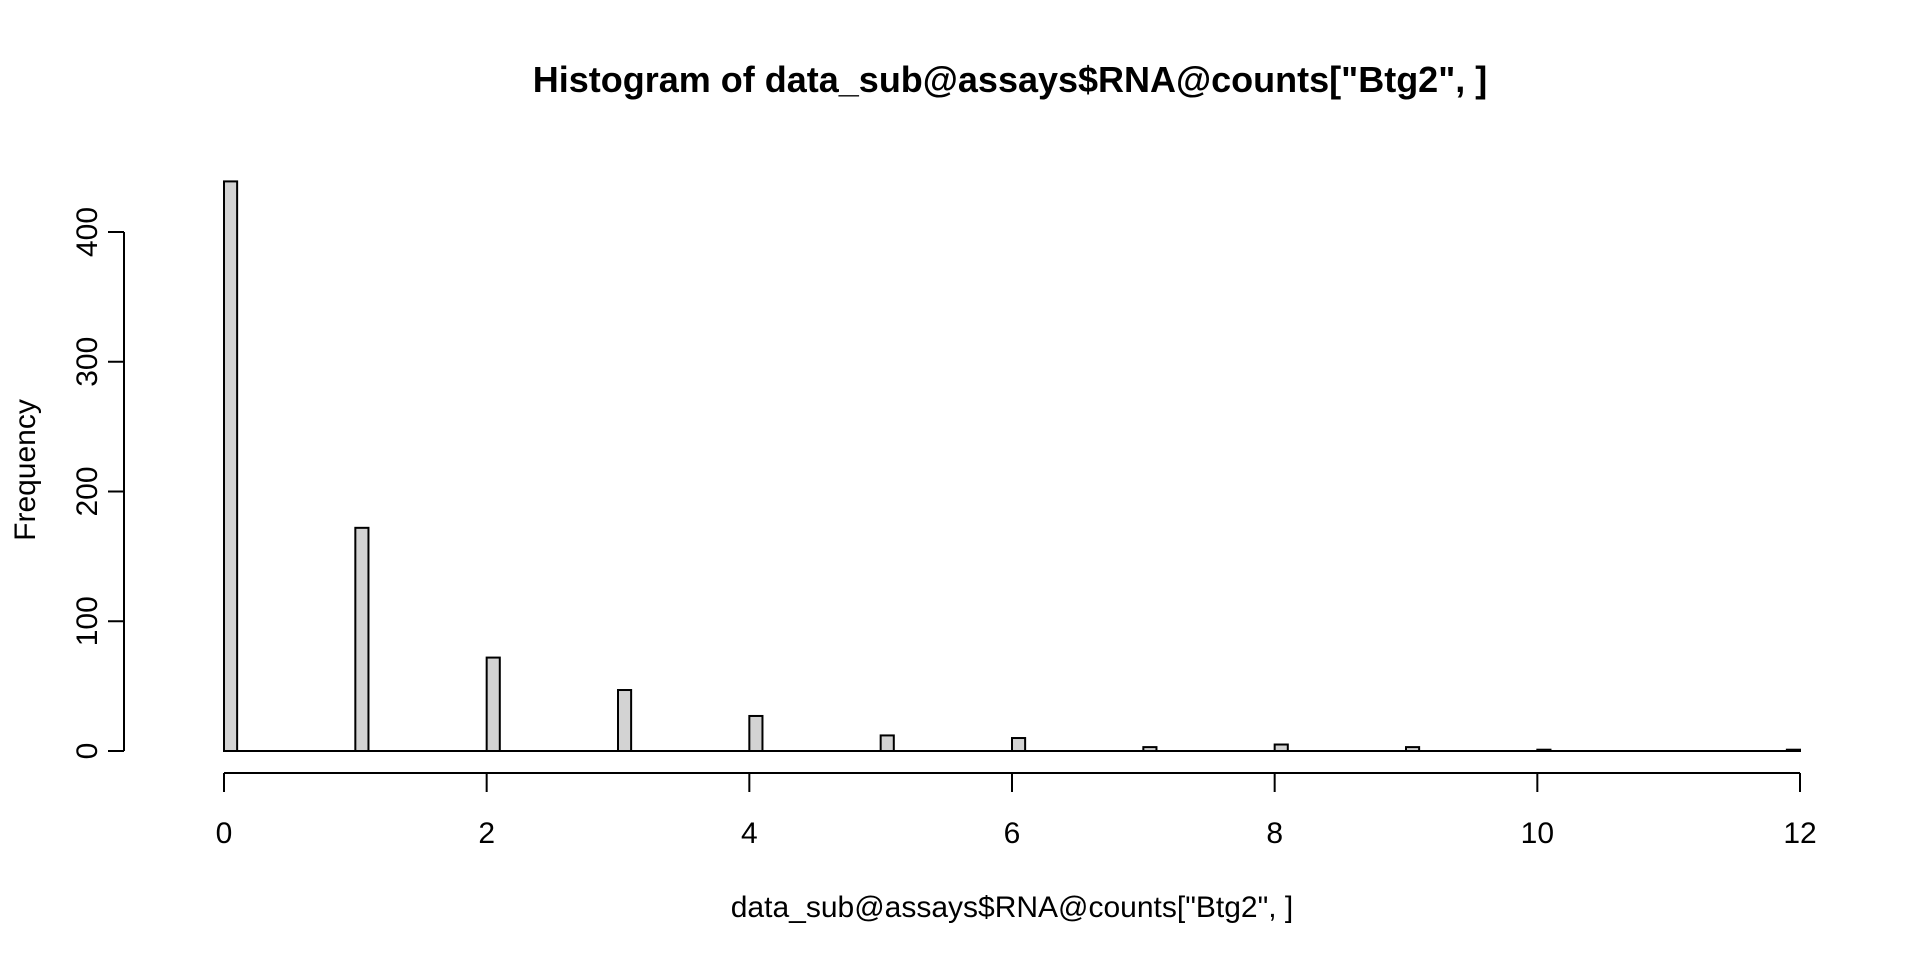 Image resolution: width=1920 pixels, height=960 pixels. What do you see at coordinates (87, 751) in the screenshot?
I see `y-tick-label: 0` at bounding box center [87, 751].